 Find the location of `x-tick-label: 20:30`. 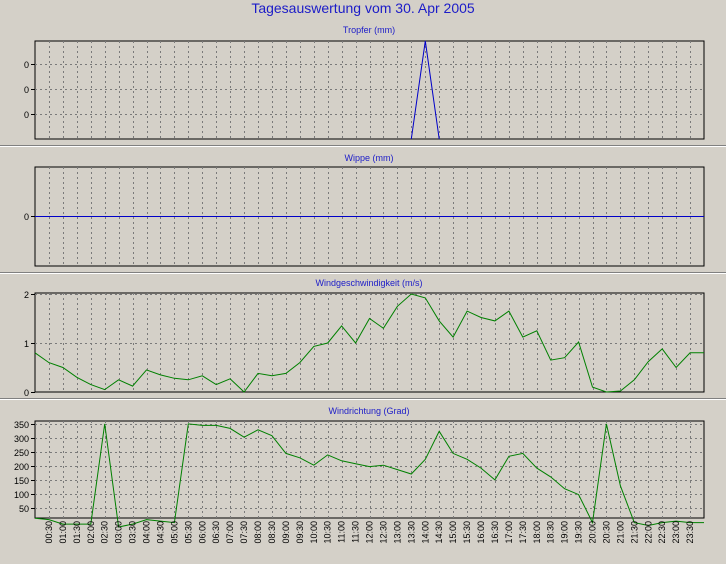

x-tick-label: 20:30 is located at coordinates (606, 532).